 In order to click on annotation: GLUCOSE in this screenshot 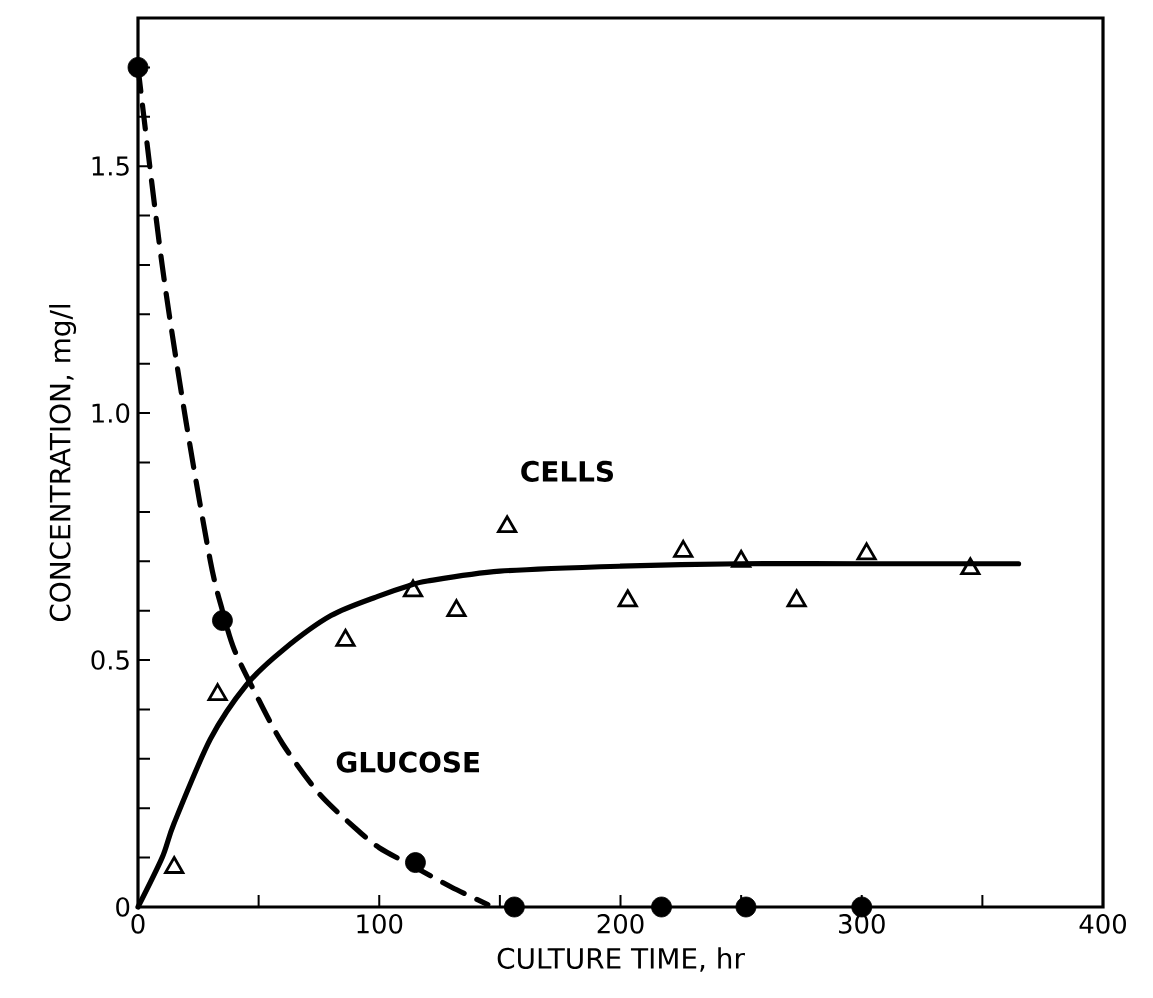, I will do `click(408, 762)`.